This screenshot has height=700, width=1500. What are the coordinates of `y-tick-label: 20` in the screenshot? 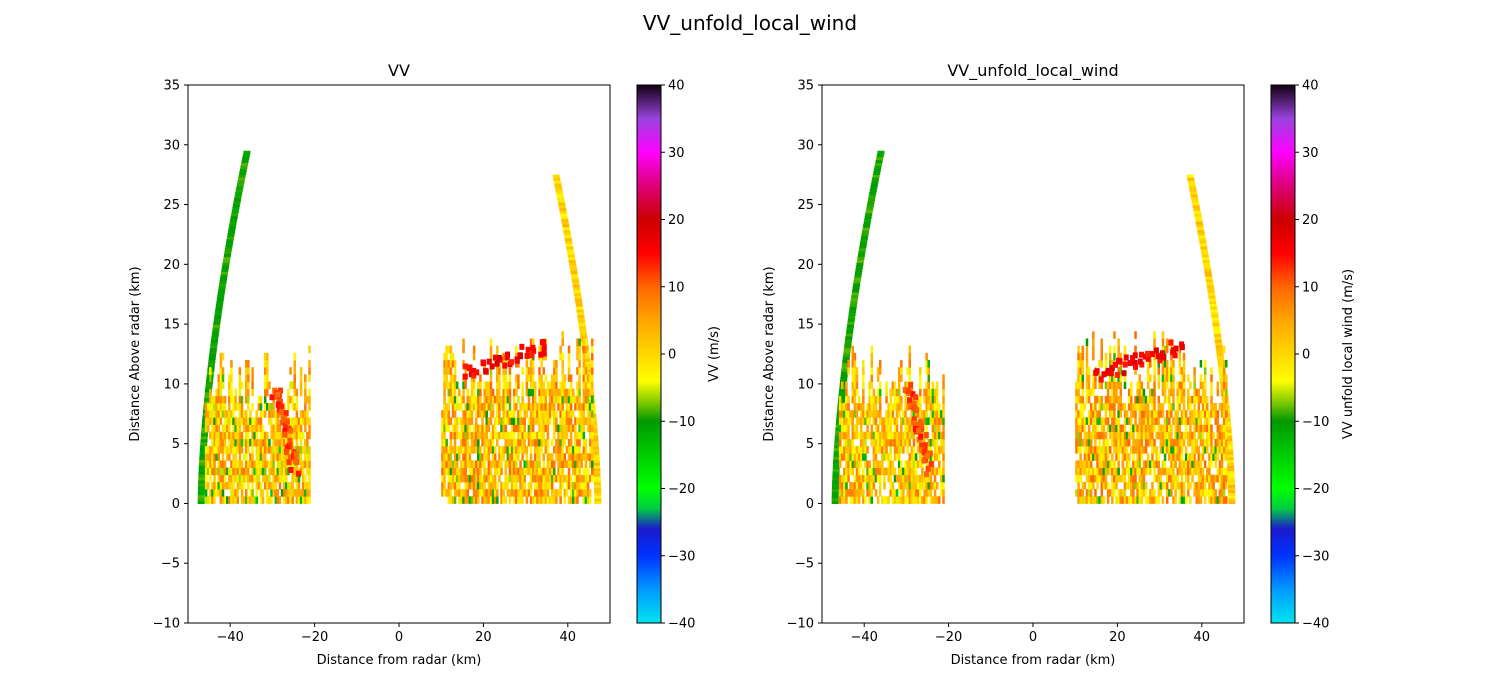 It's located at (805, 265).